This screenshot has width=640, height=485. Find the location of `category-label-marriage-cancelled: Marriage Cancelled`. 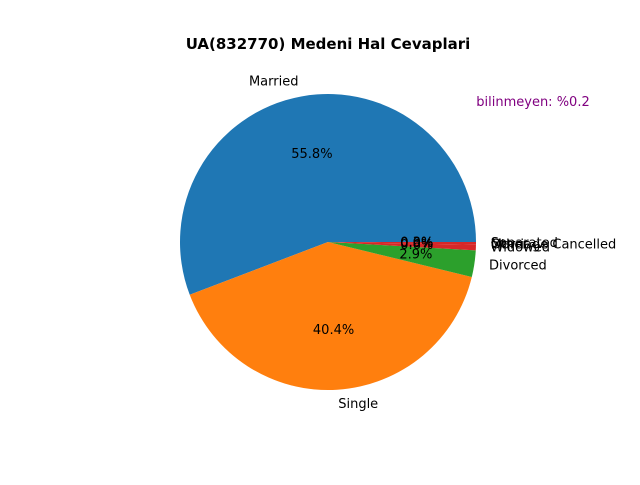

category-label-marriage-cancelled: Marriage Cancelled is located at coordinates (554, 245).